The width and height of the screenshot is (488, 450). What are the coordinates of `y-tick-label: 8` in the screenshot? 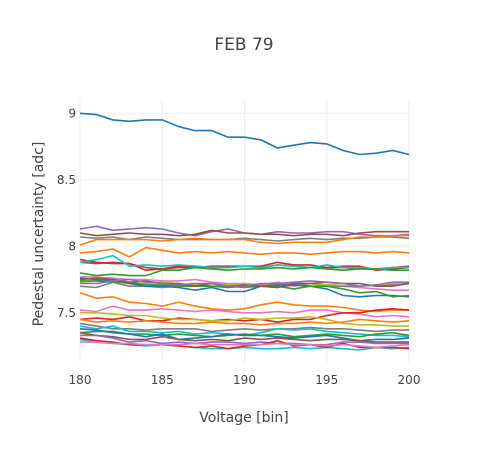 It's located at (72, 246).